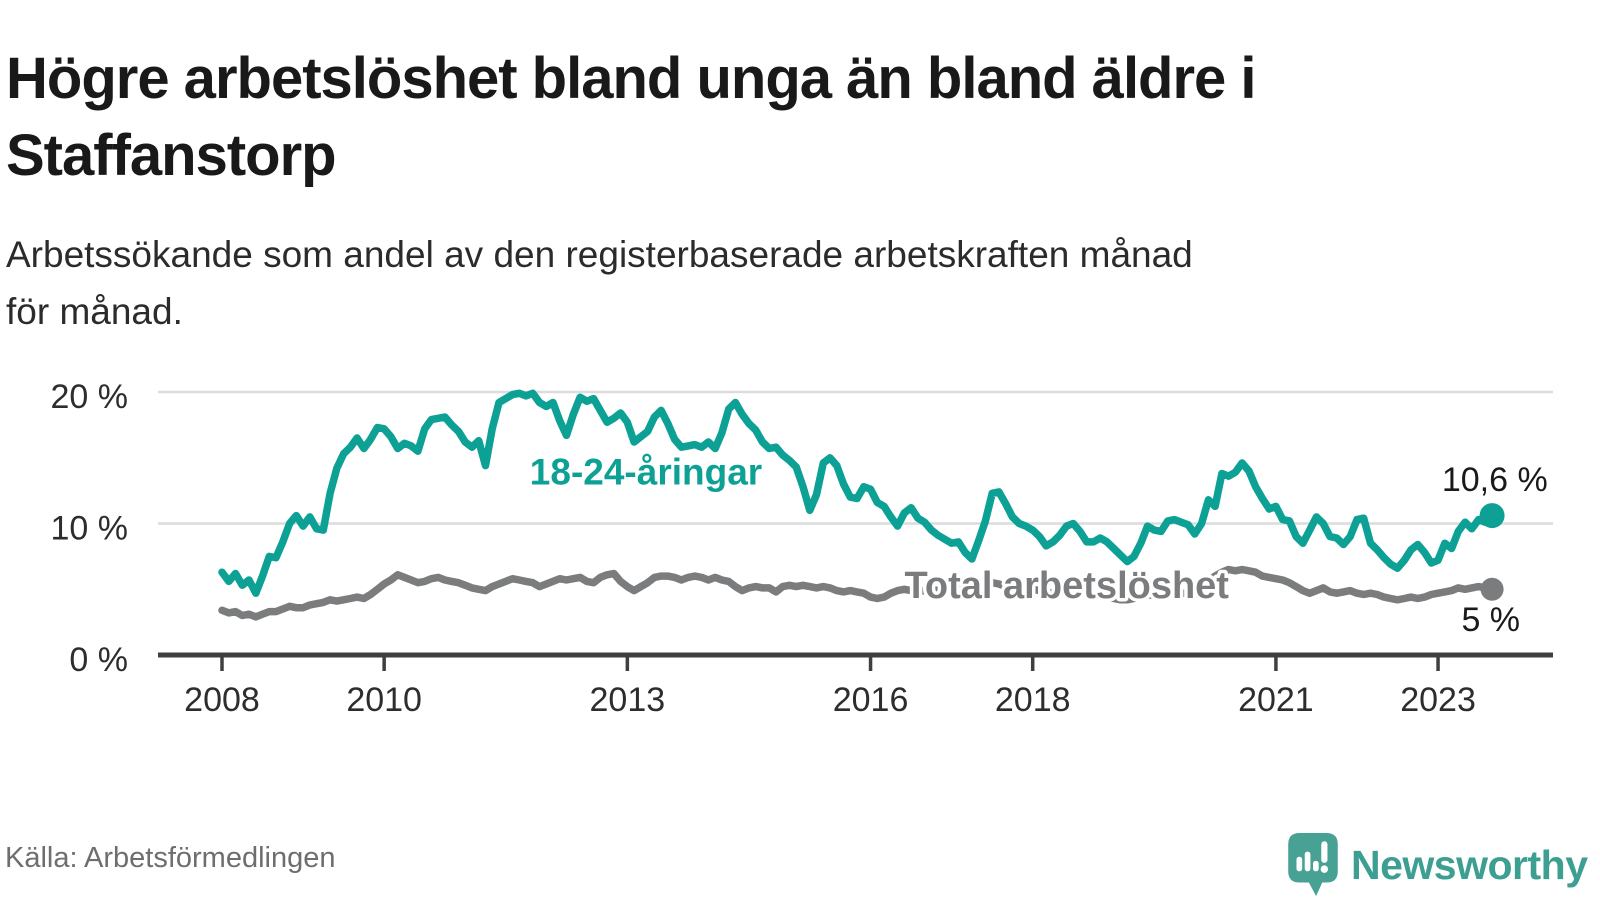  I want to click on source-note: Källa: Arbetsförmedlingen, so click(170, 858).